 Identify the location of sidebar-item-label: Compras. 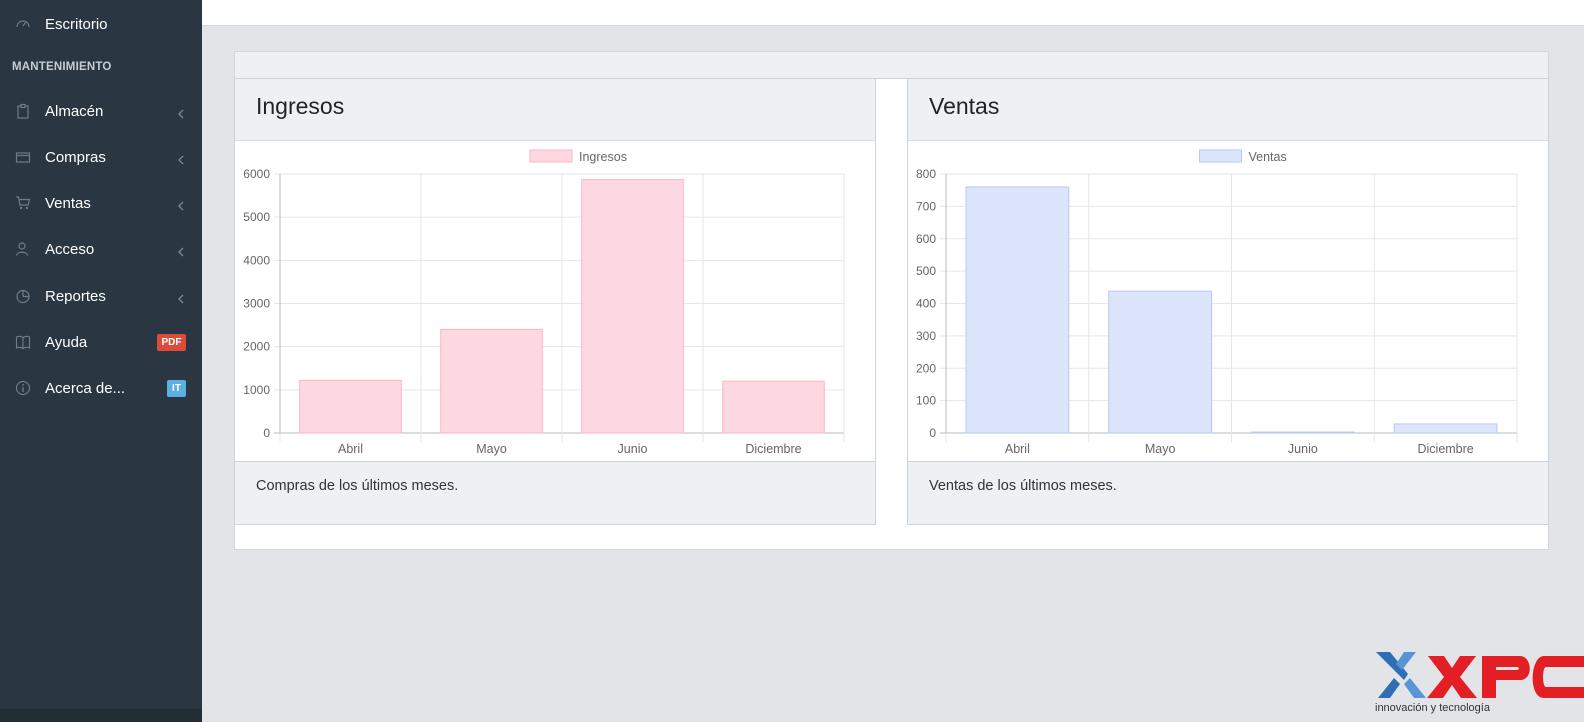
(75, 157).